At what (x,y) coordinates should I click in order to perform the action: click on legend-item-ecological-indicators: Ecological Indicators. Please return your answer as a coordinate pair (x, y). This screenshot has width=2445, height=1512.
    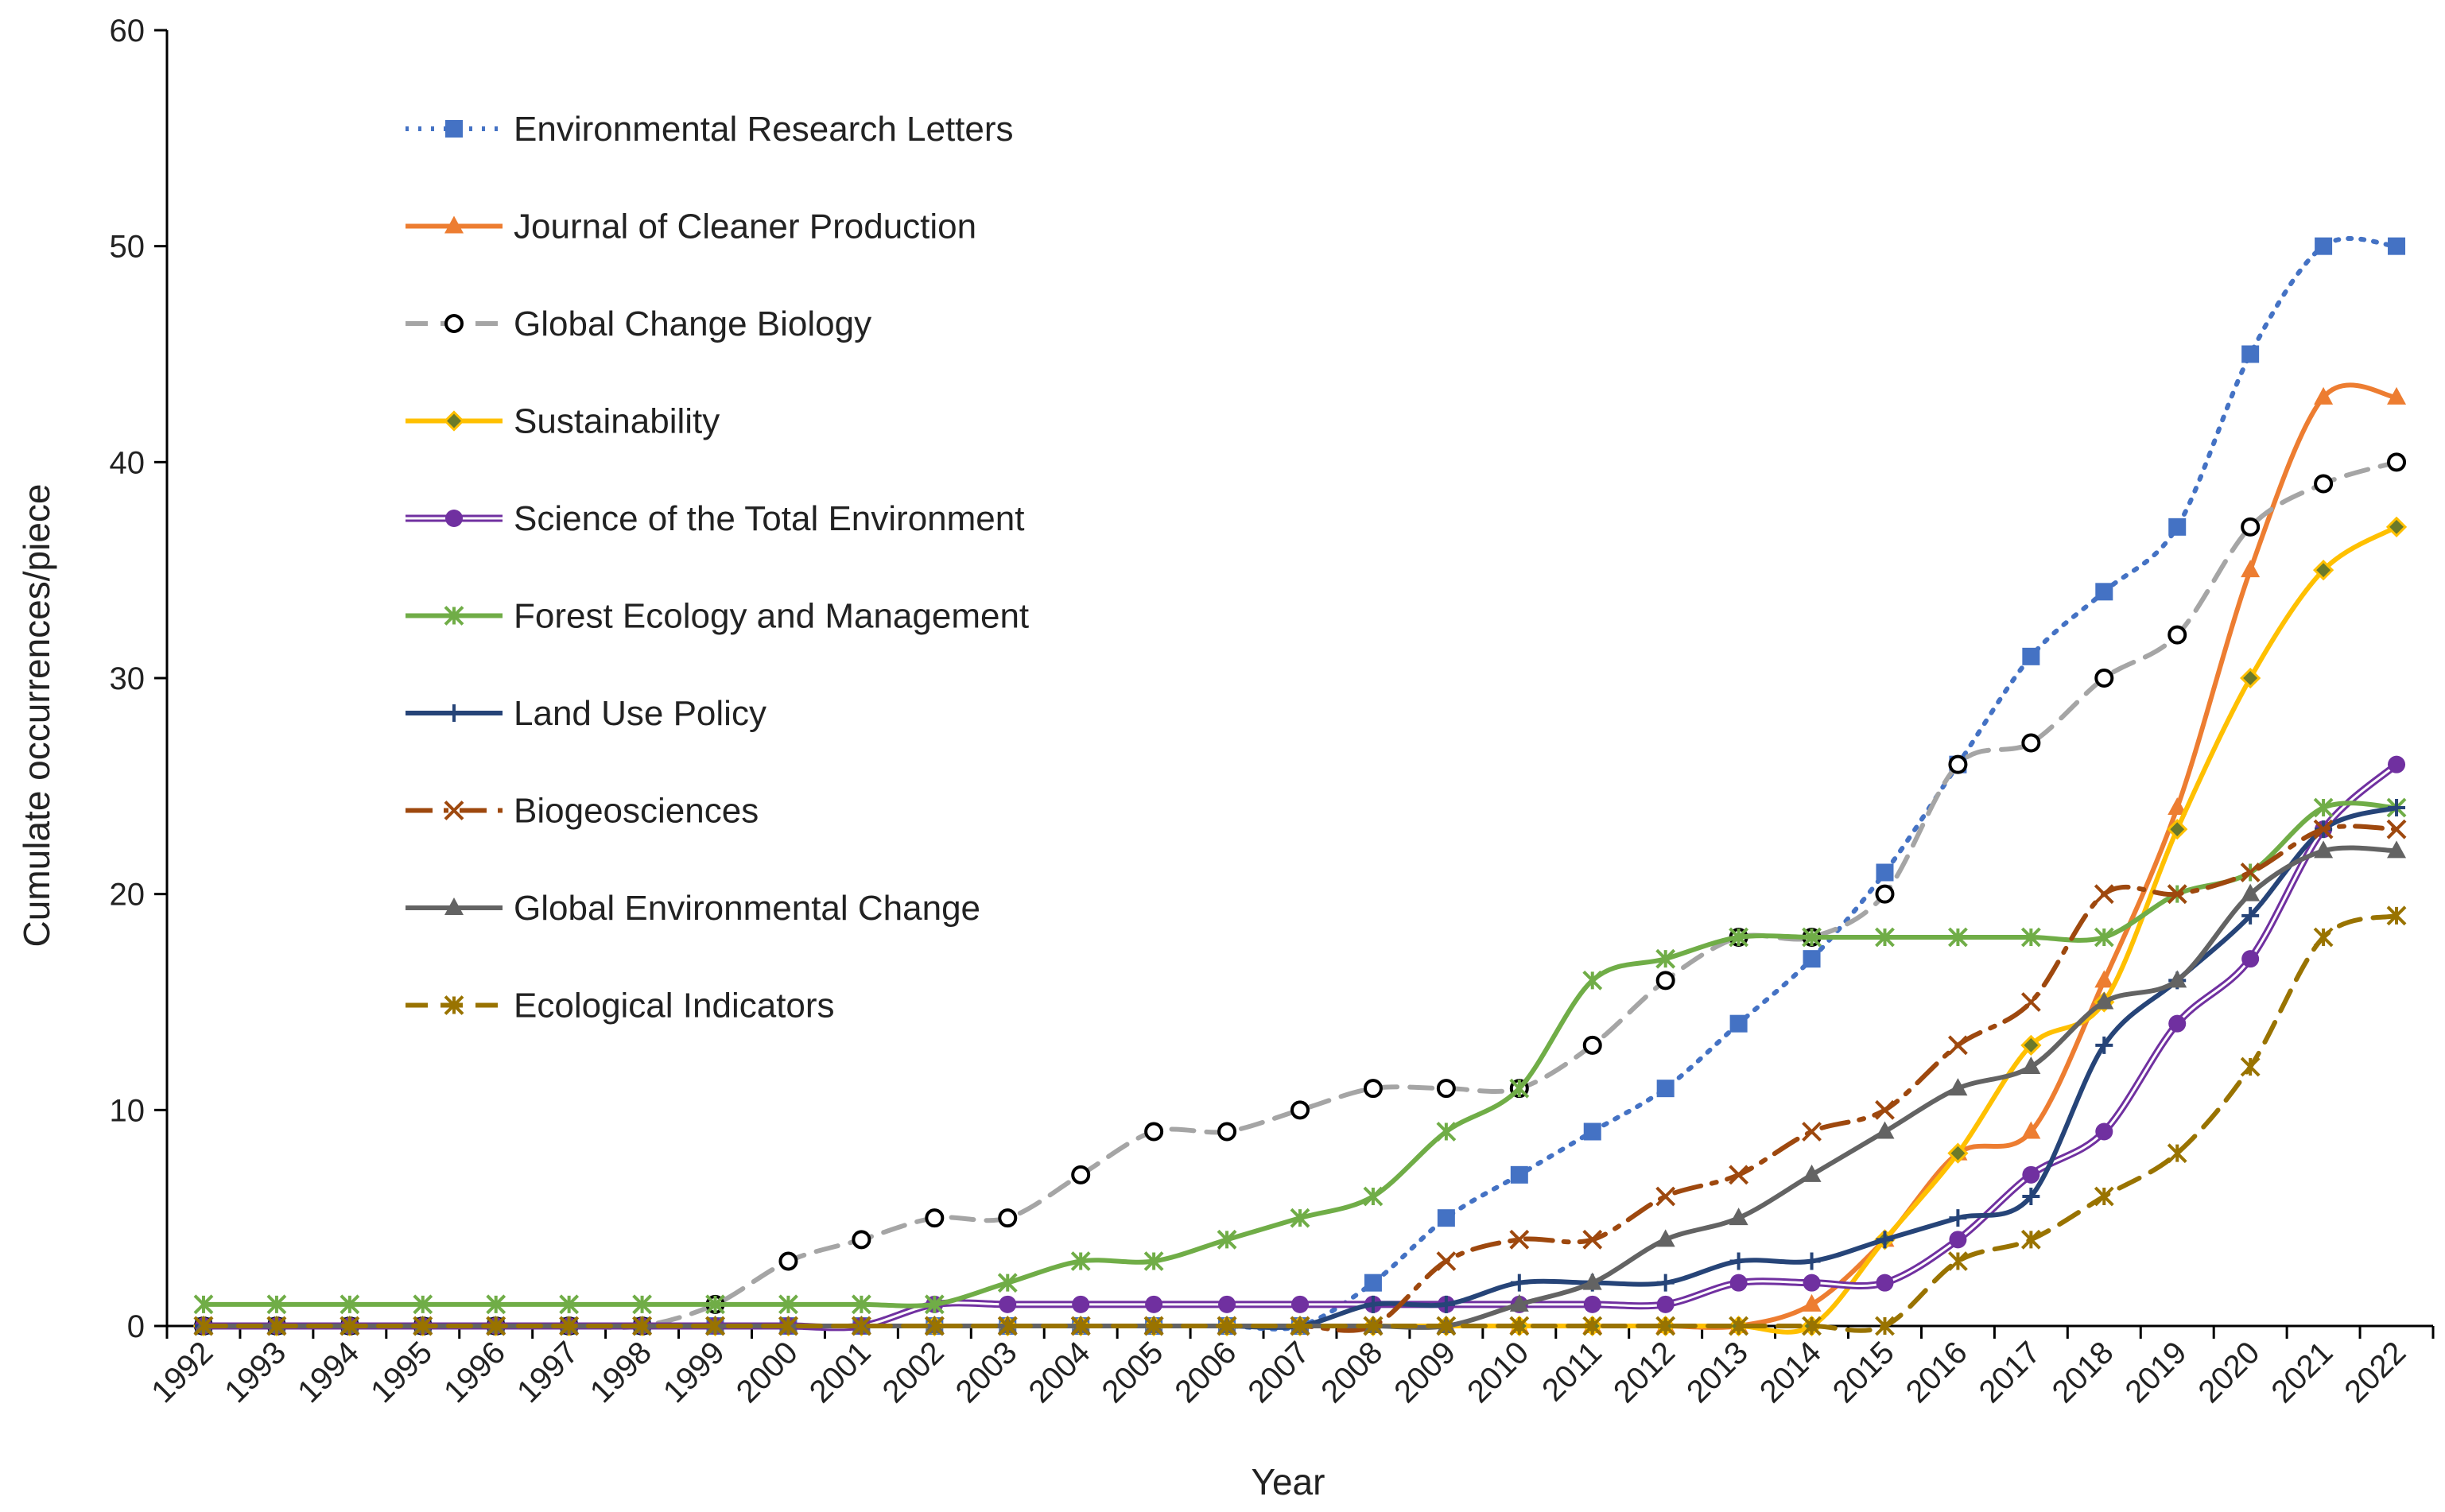
    Looking at the image, I should click on (621, 1006).